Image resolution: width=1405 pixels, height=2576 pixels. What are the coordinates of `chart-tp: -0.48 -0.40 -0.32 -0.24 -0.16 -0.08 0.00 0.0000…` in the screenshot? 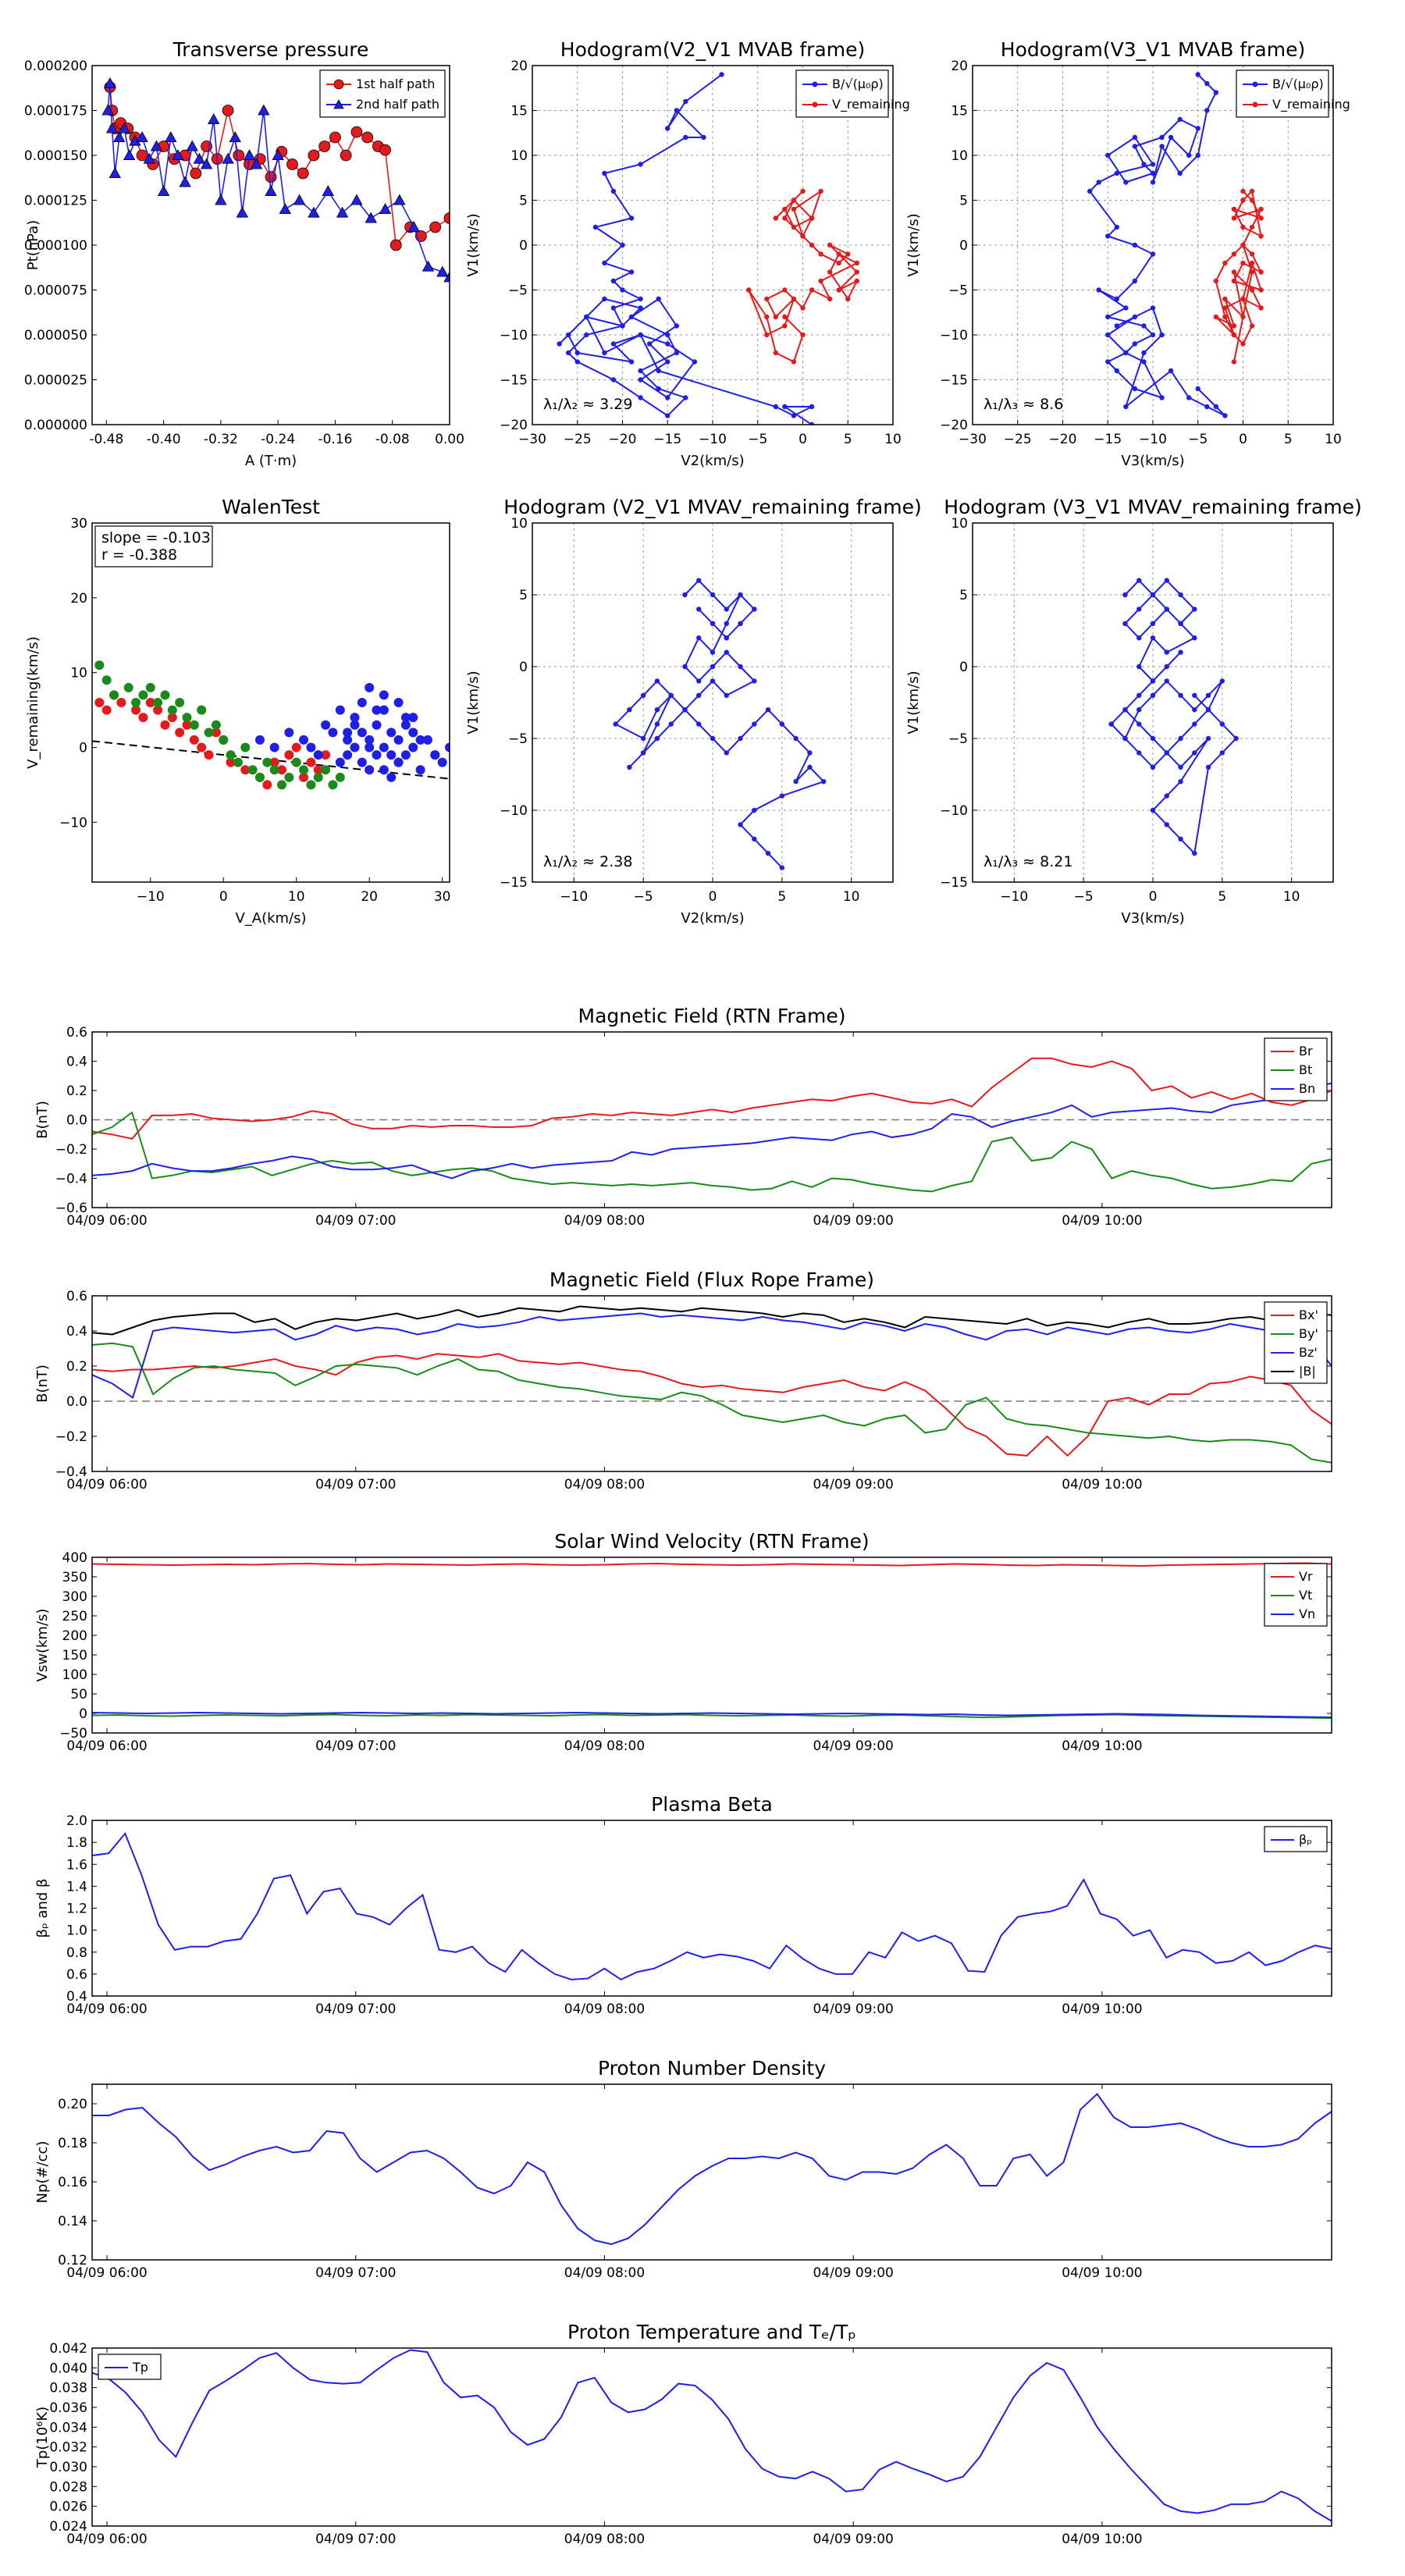 It's located at (244, 253).